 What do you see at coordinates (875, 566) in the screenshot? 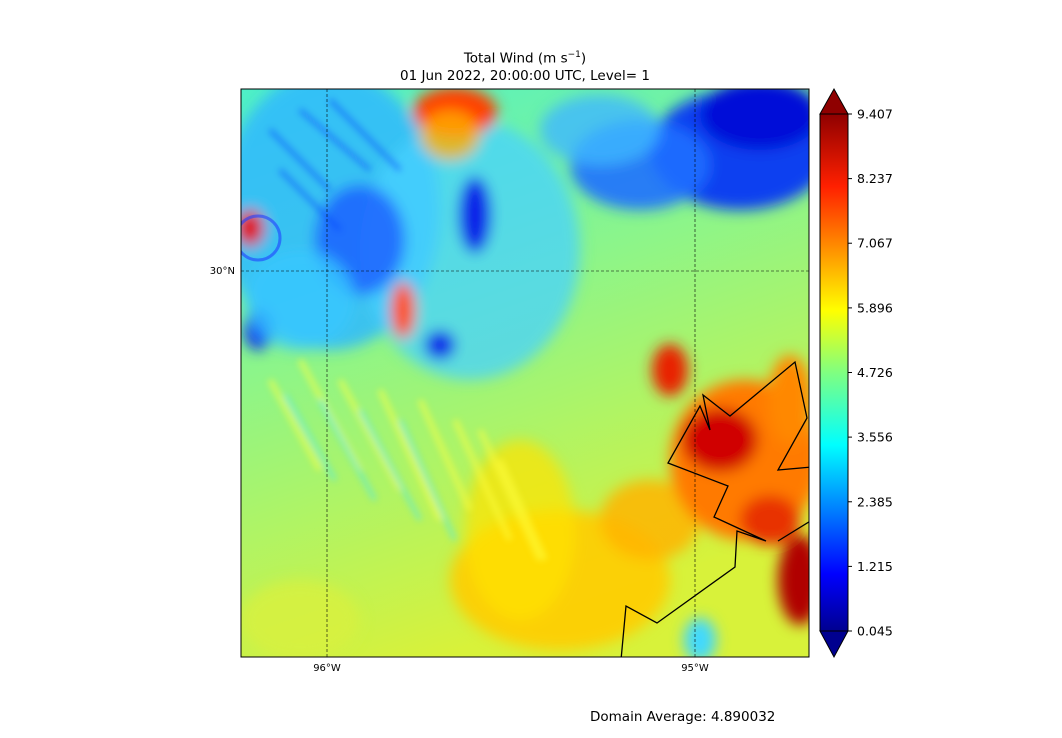
I see `colorbar-tick-label: 1.215` at bounding box center [875, 566].